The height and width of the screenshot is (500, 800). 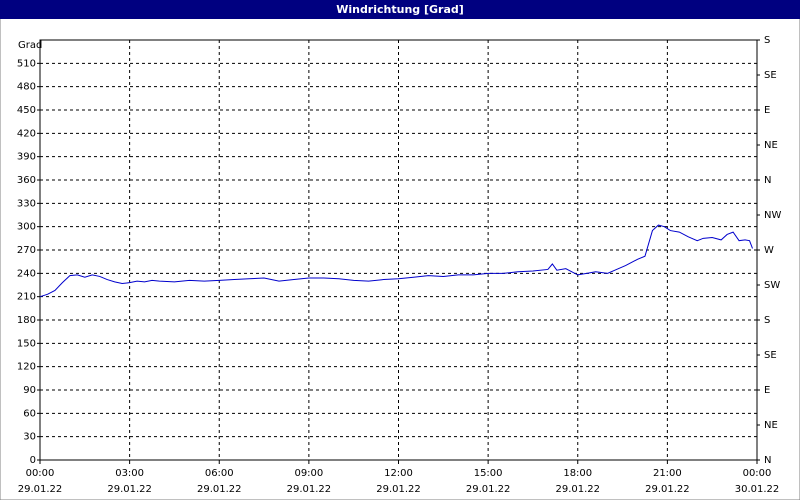 I want to click on y-tick-label: 300, so click(x=26, y=227).